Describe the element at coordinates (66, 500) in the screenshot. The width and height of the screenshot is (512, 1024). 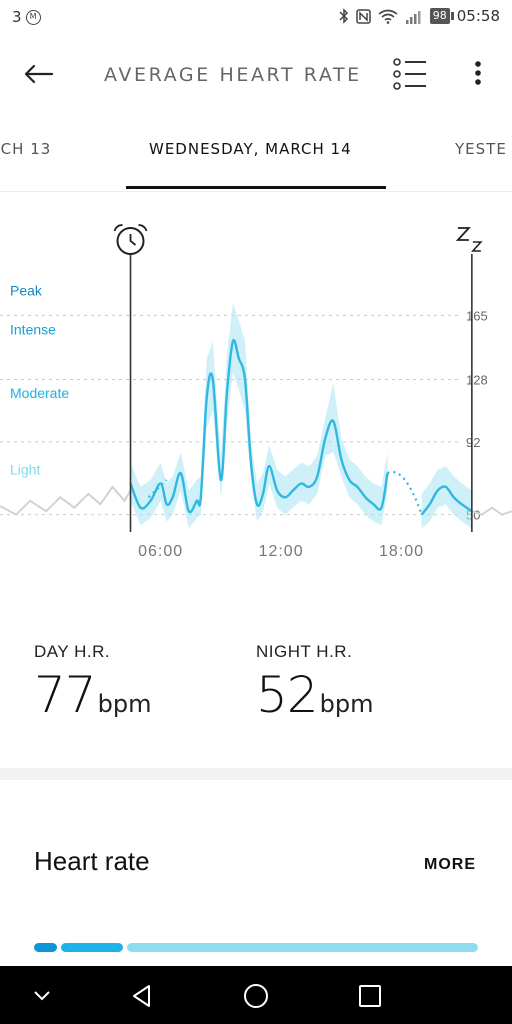
I see `pre-wake-trace` at that location.